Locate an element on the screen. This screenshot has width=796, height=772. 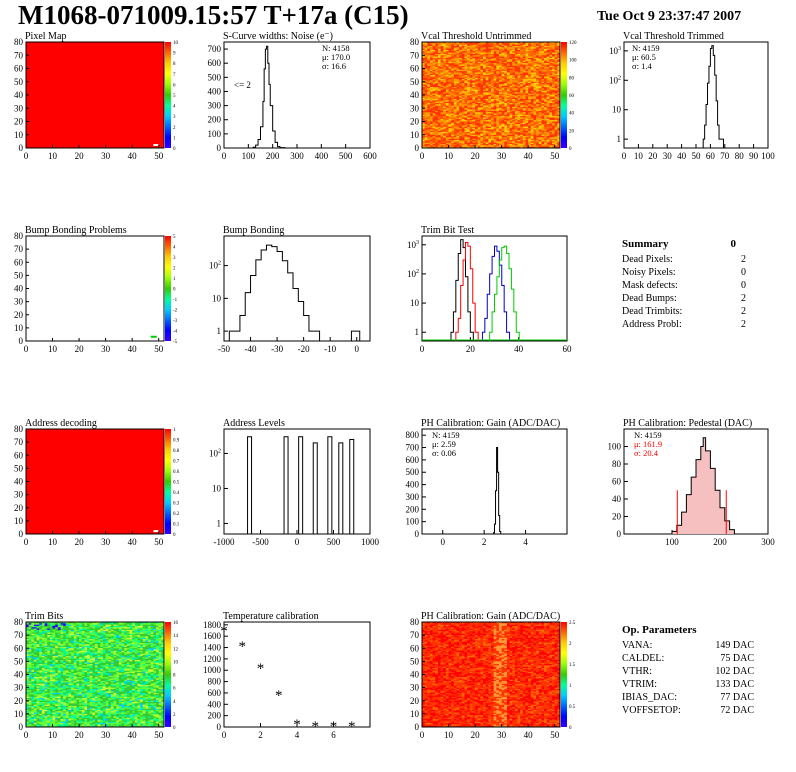
x-tick-label: 70 is located at coordinates (725, 156).